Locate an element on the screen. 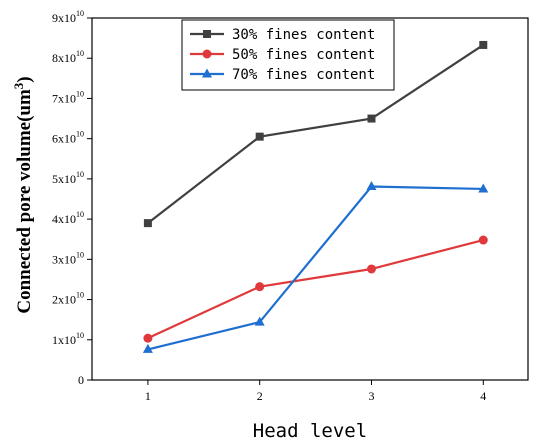  y-tick-label: 7x10¹⁰ is located at coordinates (68, 97).